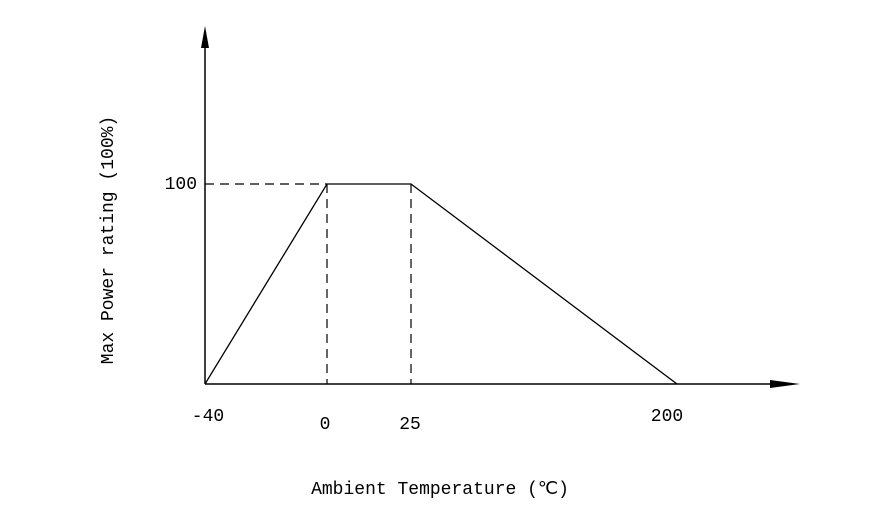 This screenshot has width=889, height=514. What do you see at coordinates (205, 37) in the screenshot?
I see `y-axis-arrow` at bounding box center [205, 37].